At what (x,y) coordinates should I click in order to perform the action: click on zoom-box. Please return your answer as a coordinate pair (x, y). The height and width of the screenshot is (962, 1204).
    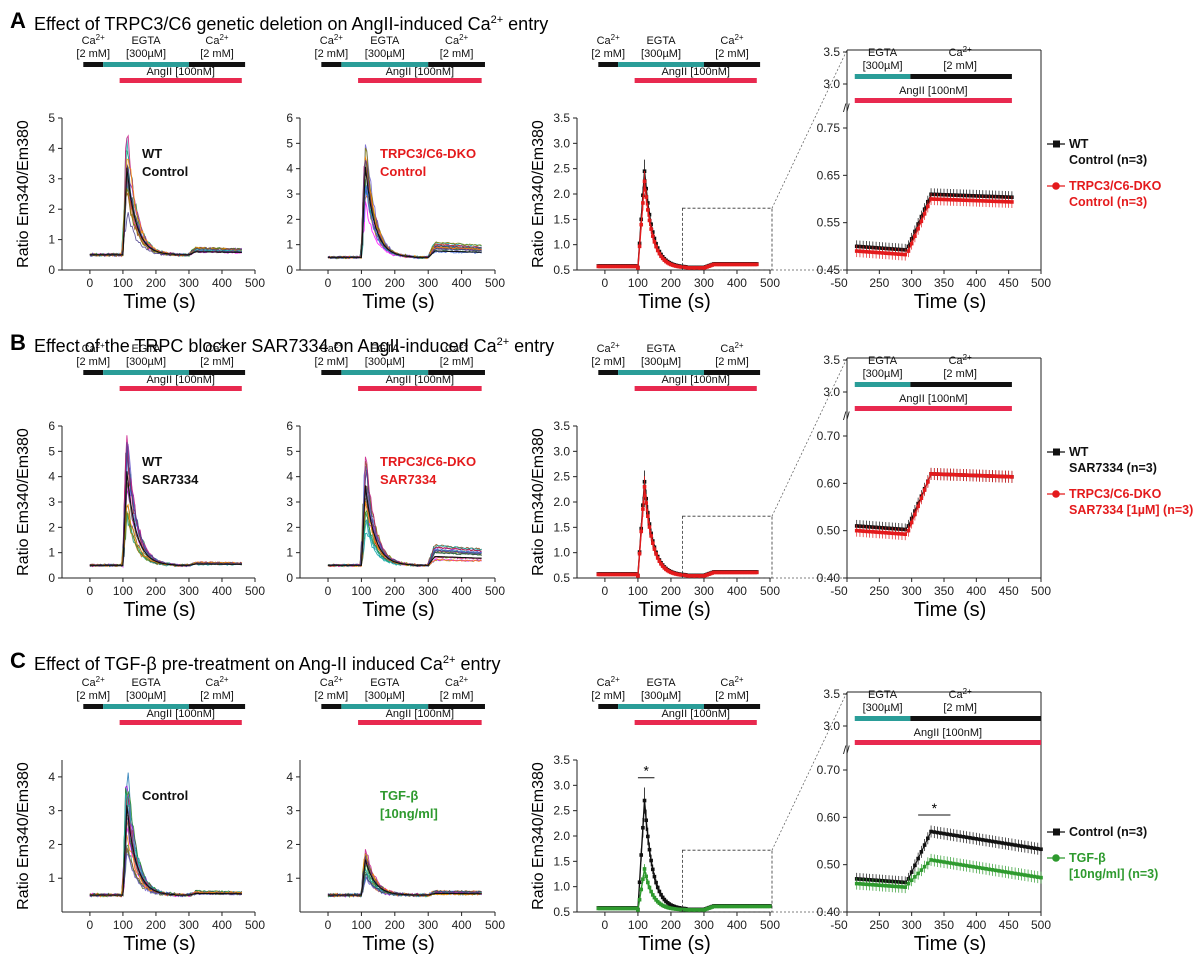
    Looking at the image, I should click on (727, 547).